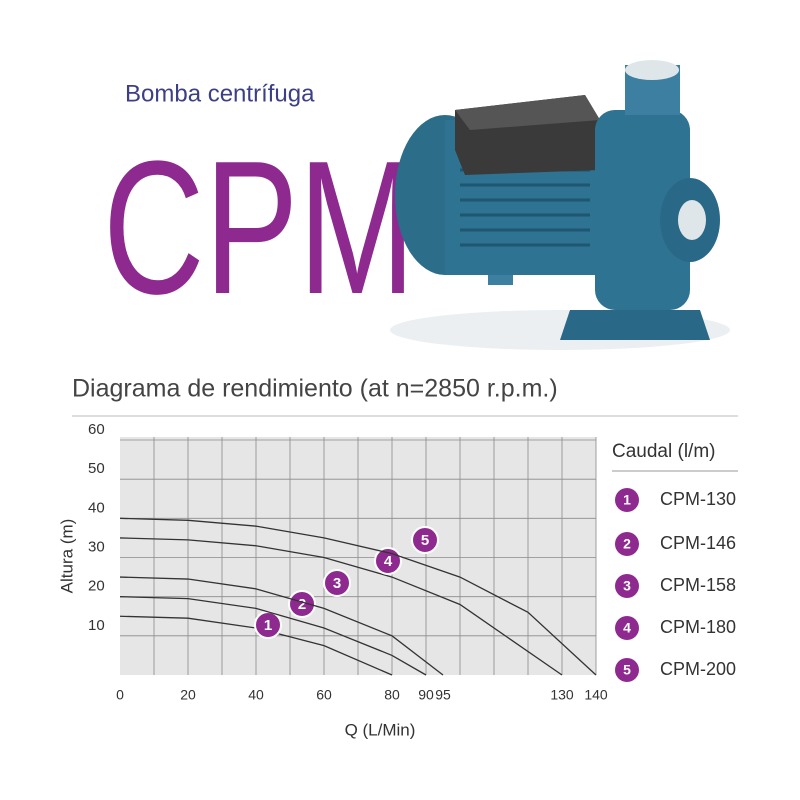 The height and width of the screenshot is (800, 800). I want to click on legend-marker-label: 4, so click(627, 628).